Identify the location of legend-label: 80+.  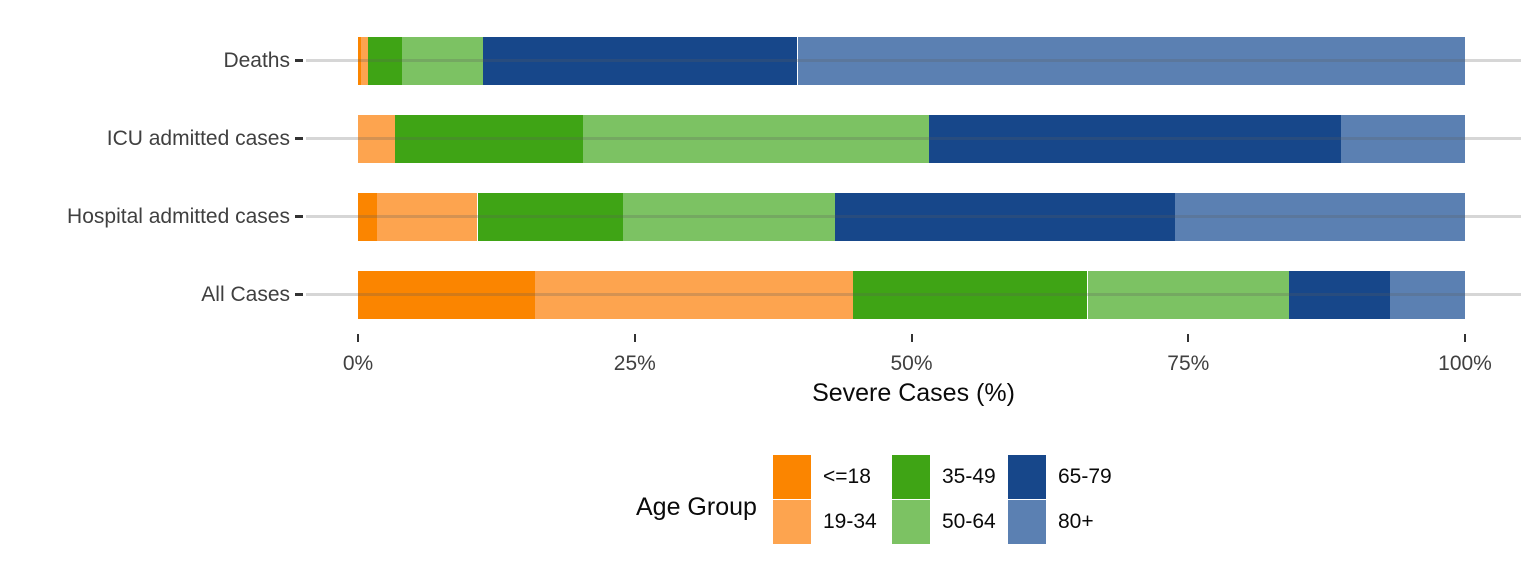
(1076, 521).